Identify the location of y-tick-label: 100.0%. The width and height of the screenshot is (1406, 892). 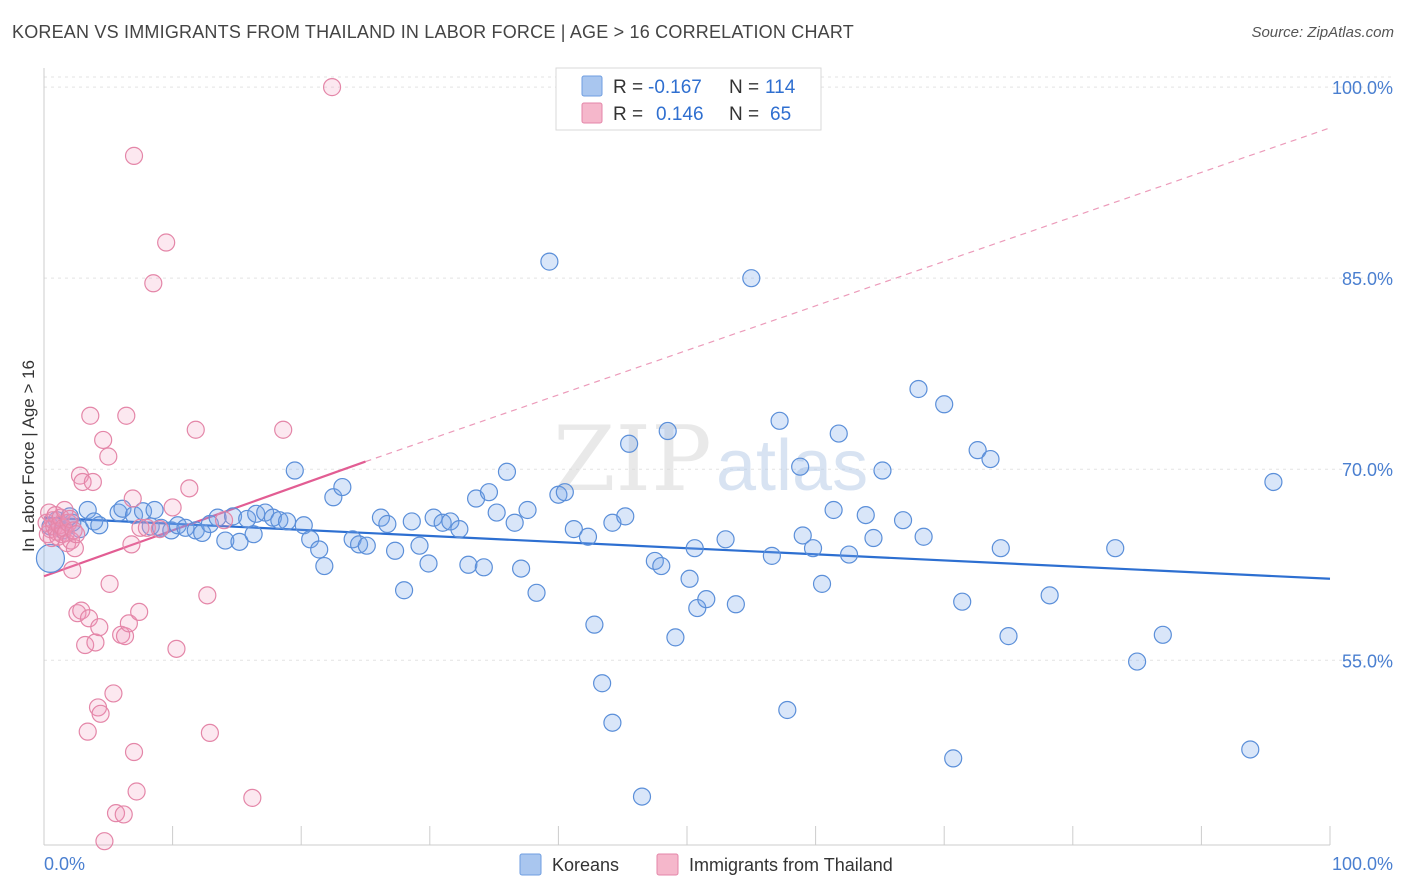
(1362, 88).